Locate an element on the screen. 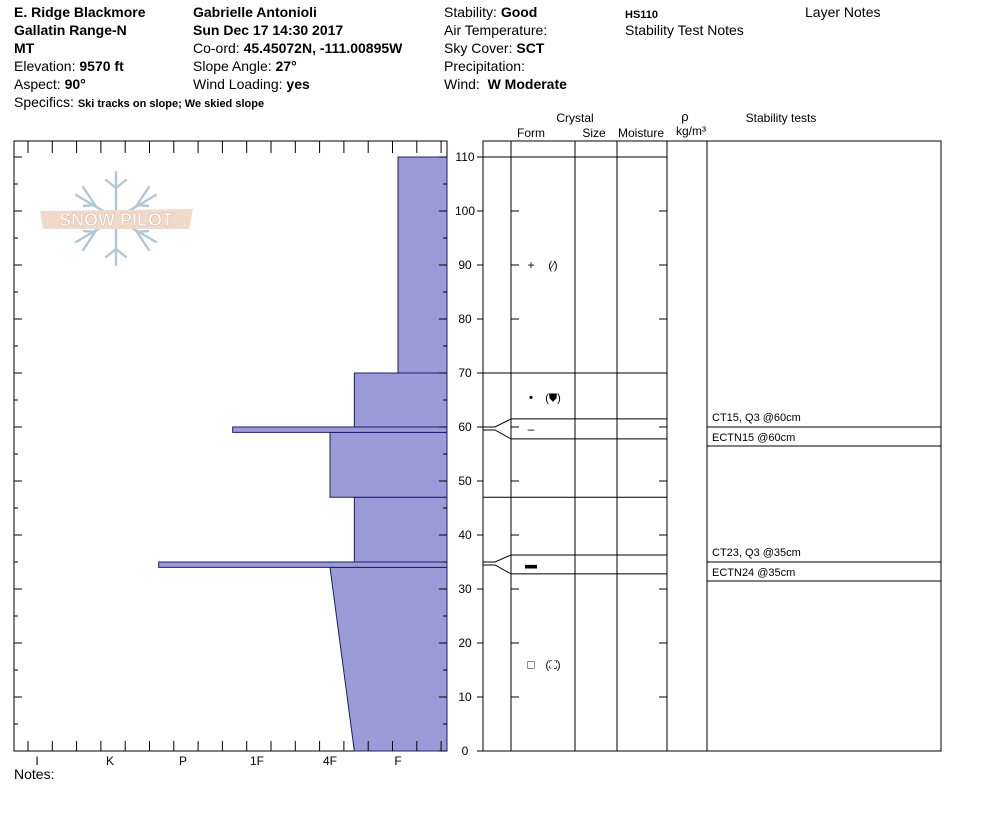 This screenshot has height=840, width=994. aspect: Aspect: 90° is located at coordinates (50, 84).